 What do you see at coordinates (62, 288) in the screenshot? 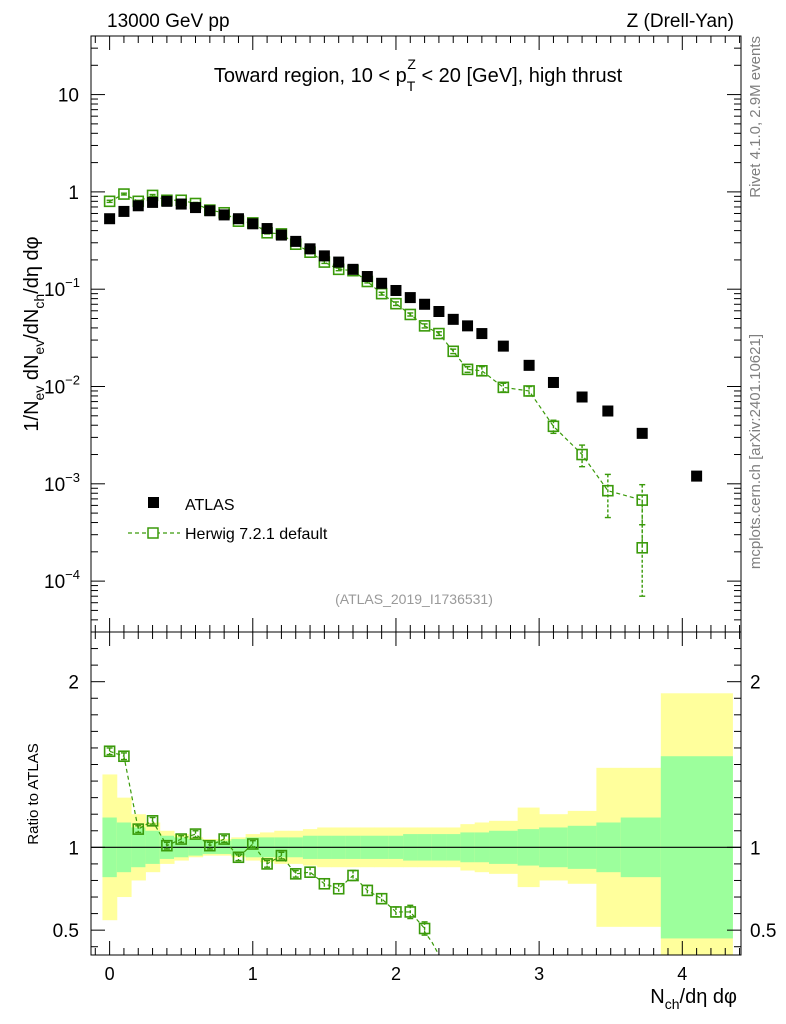
I see `main-y-tick-label: 10⁻¹` at bounding box center [62, 288].